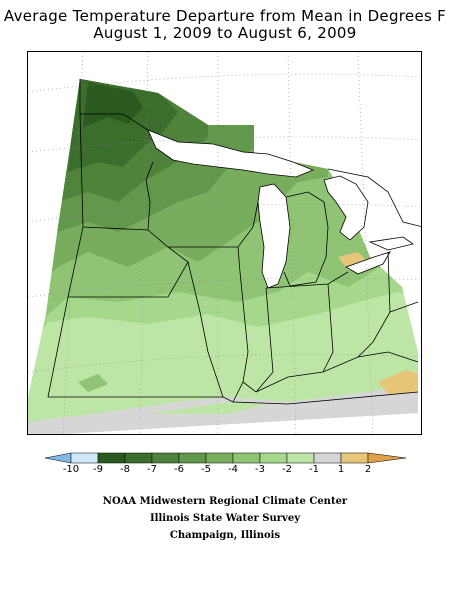  What do you see at coordinates (258, 340) in the screenshot?
I see `indiana-border` at bounding box center [258, 340].